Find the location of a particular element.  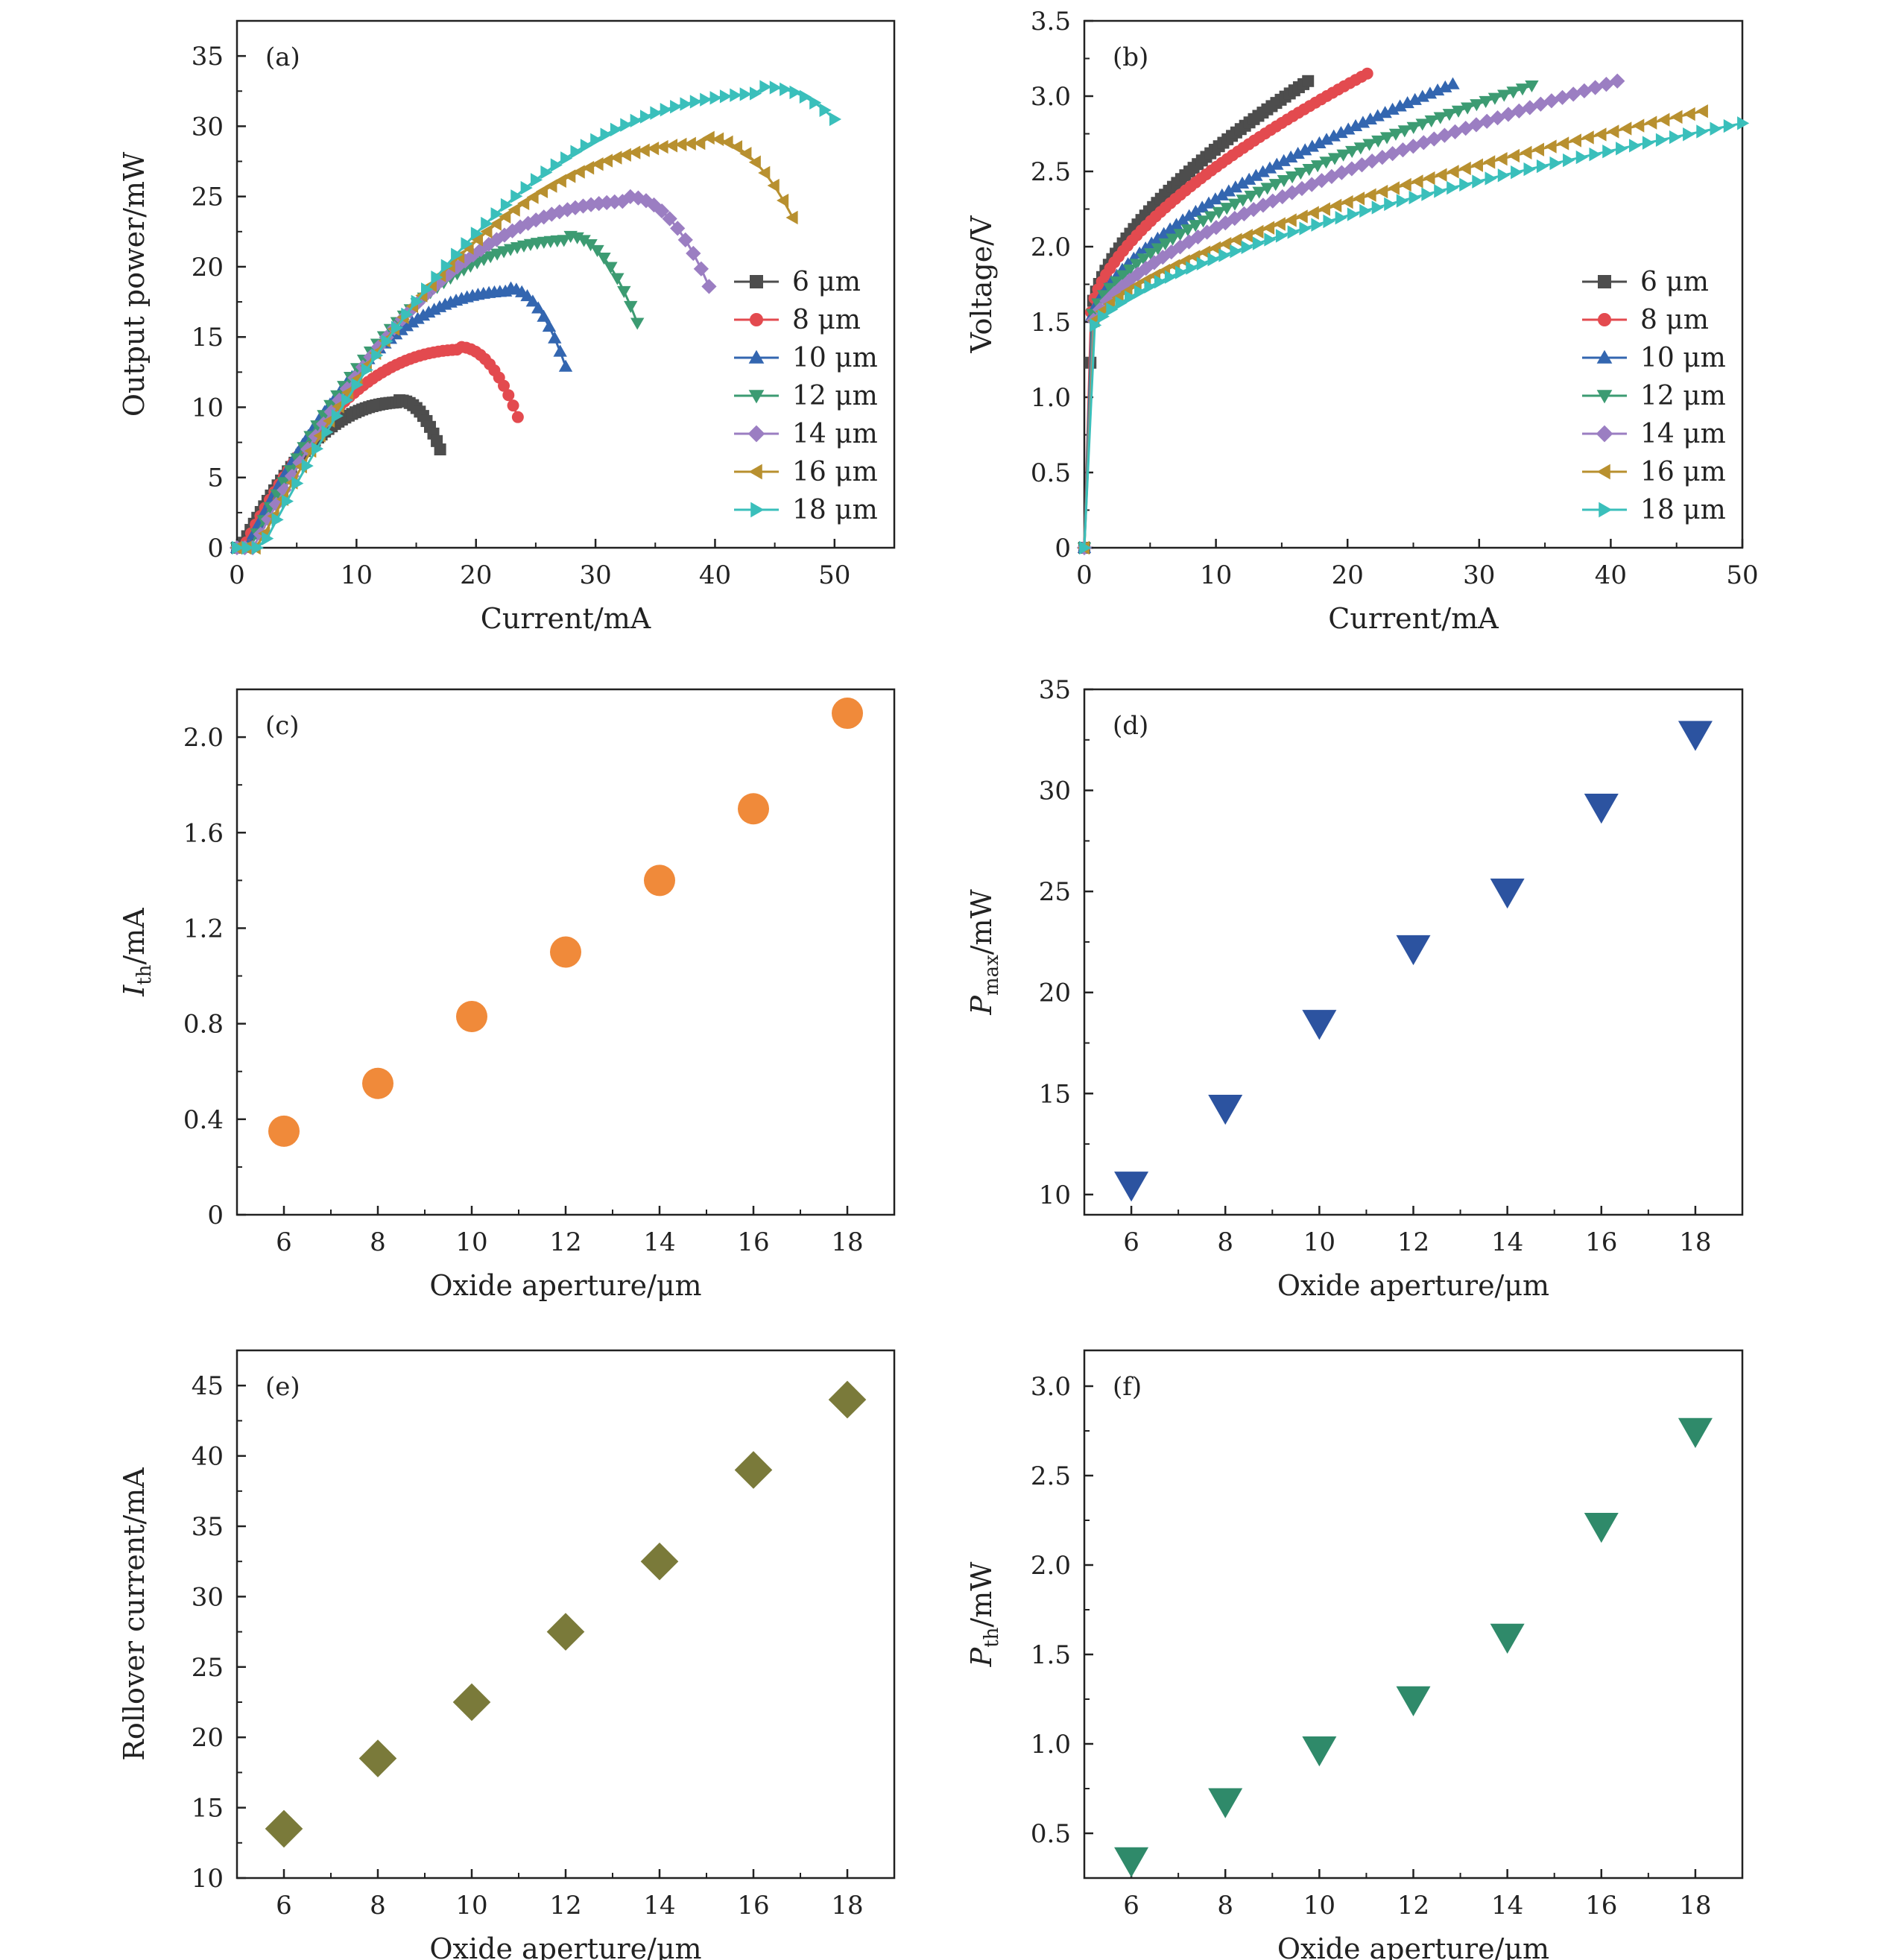

series-10μm is located at coordinates (1269, 315).